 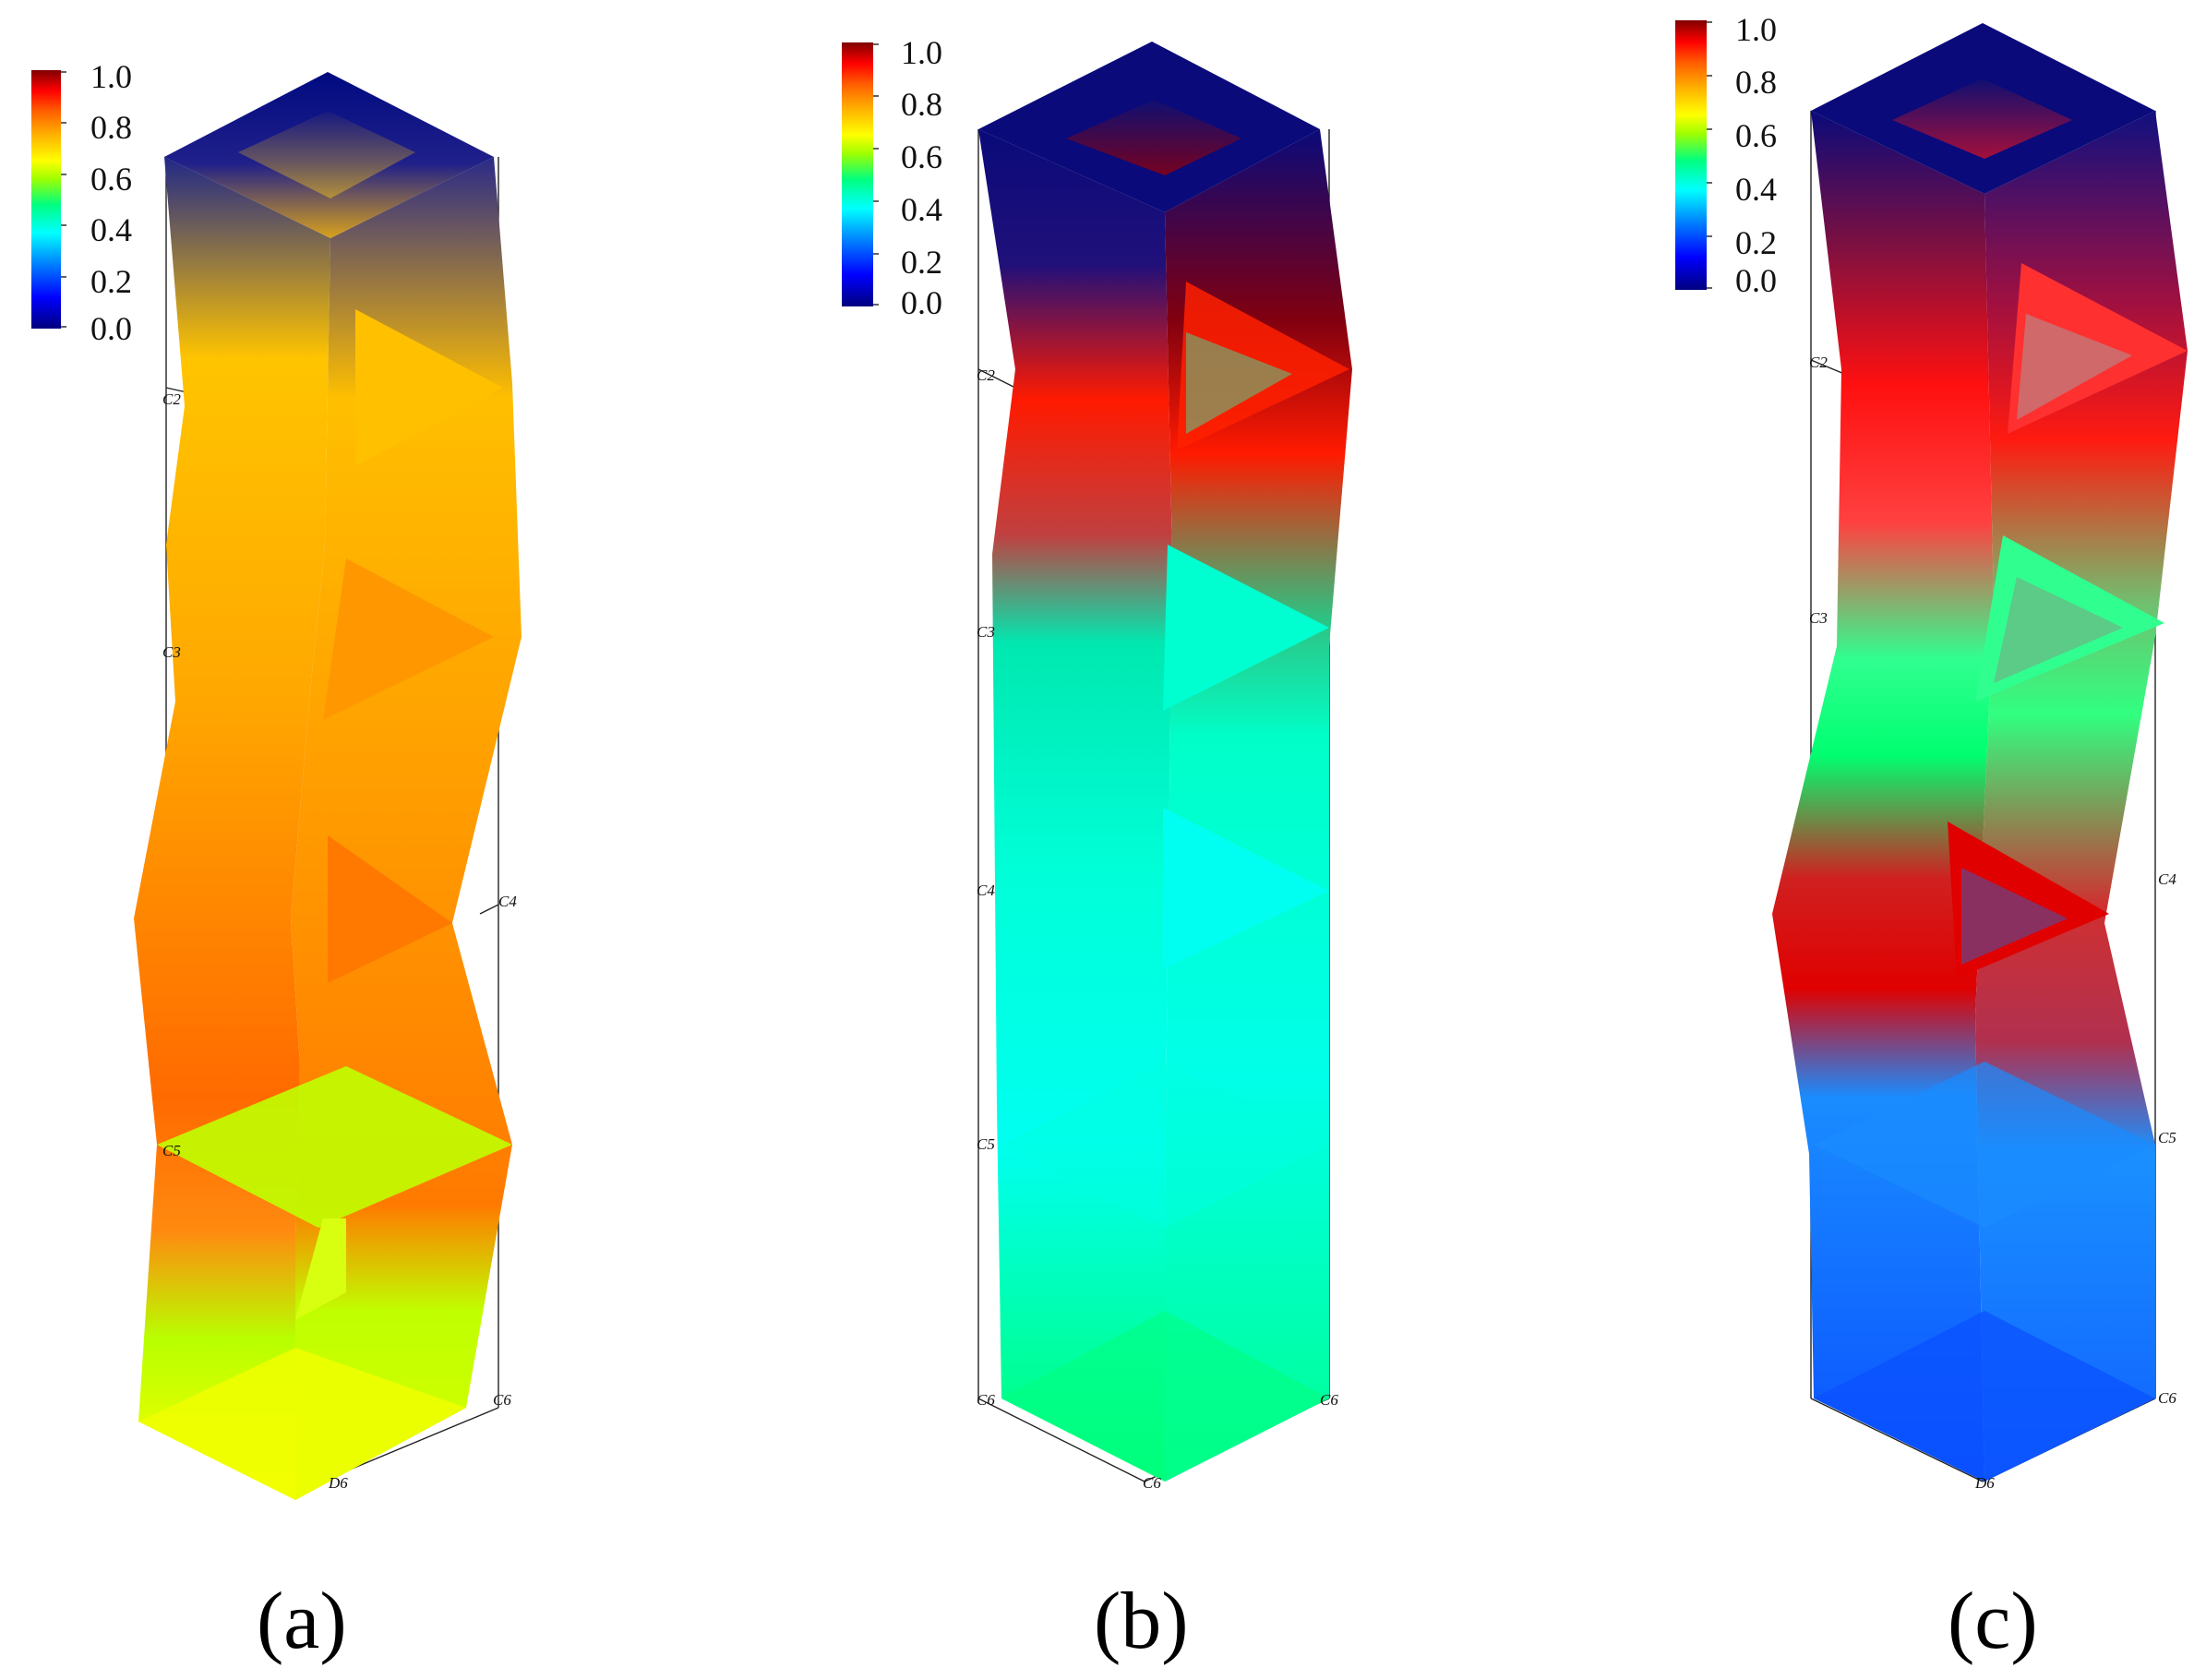 What do you see at coordinates (1075, 805) in the screenshot?
I see `tower-b-left-face` at bounding box center [1075, 805].